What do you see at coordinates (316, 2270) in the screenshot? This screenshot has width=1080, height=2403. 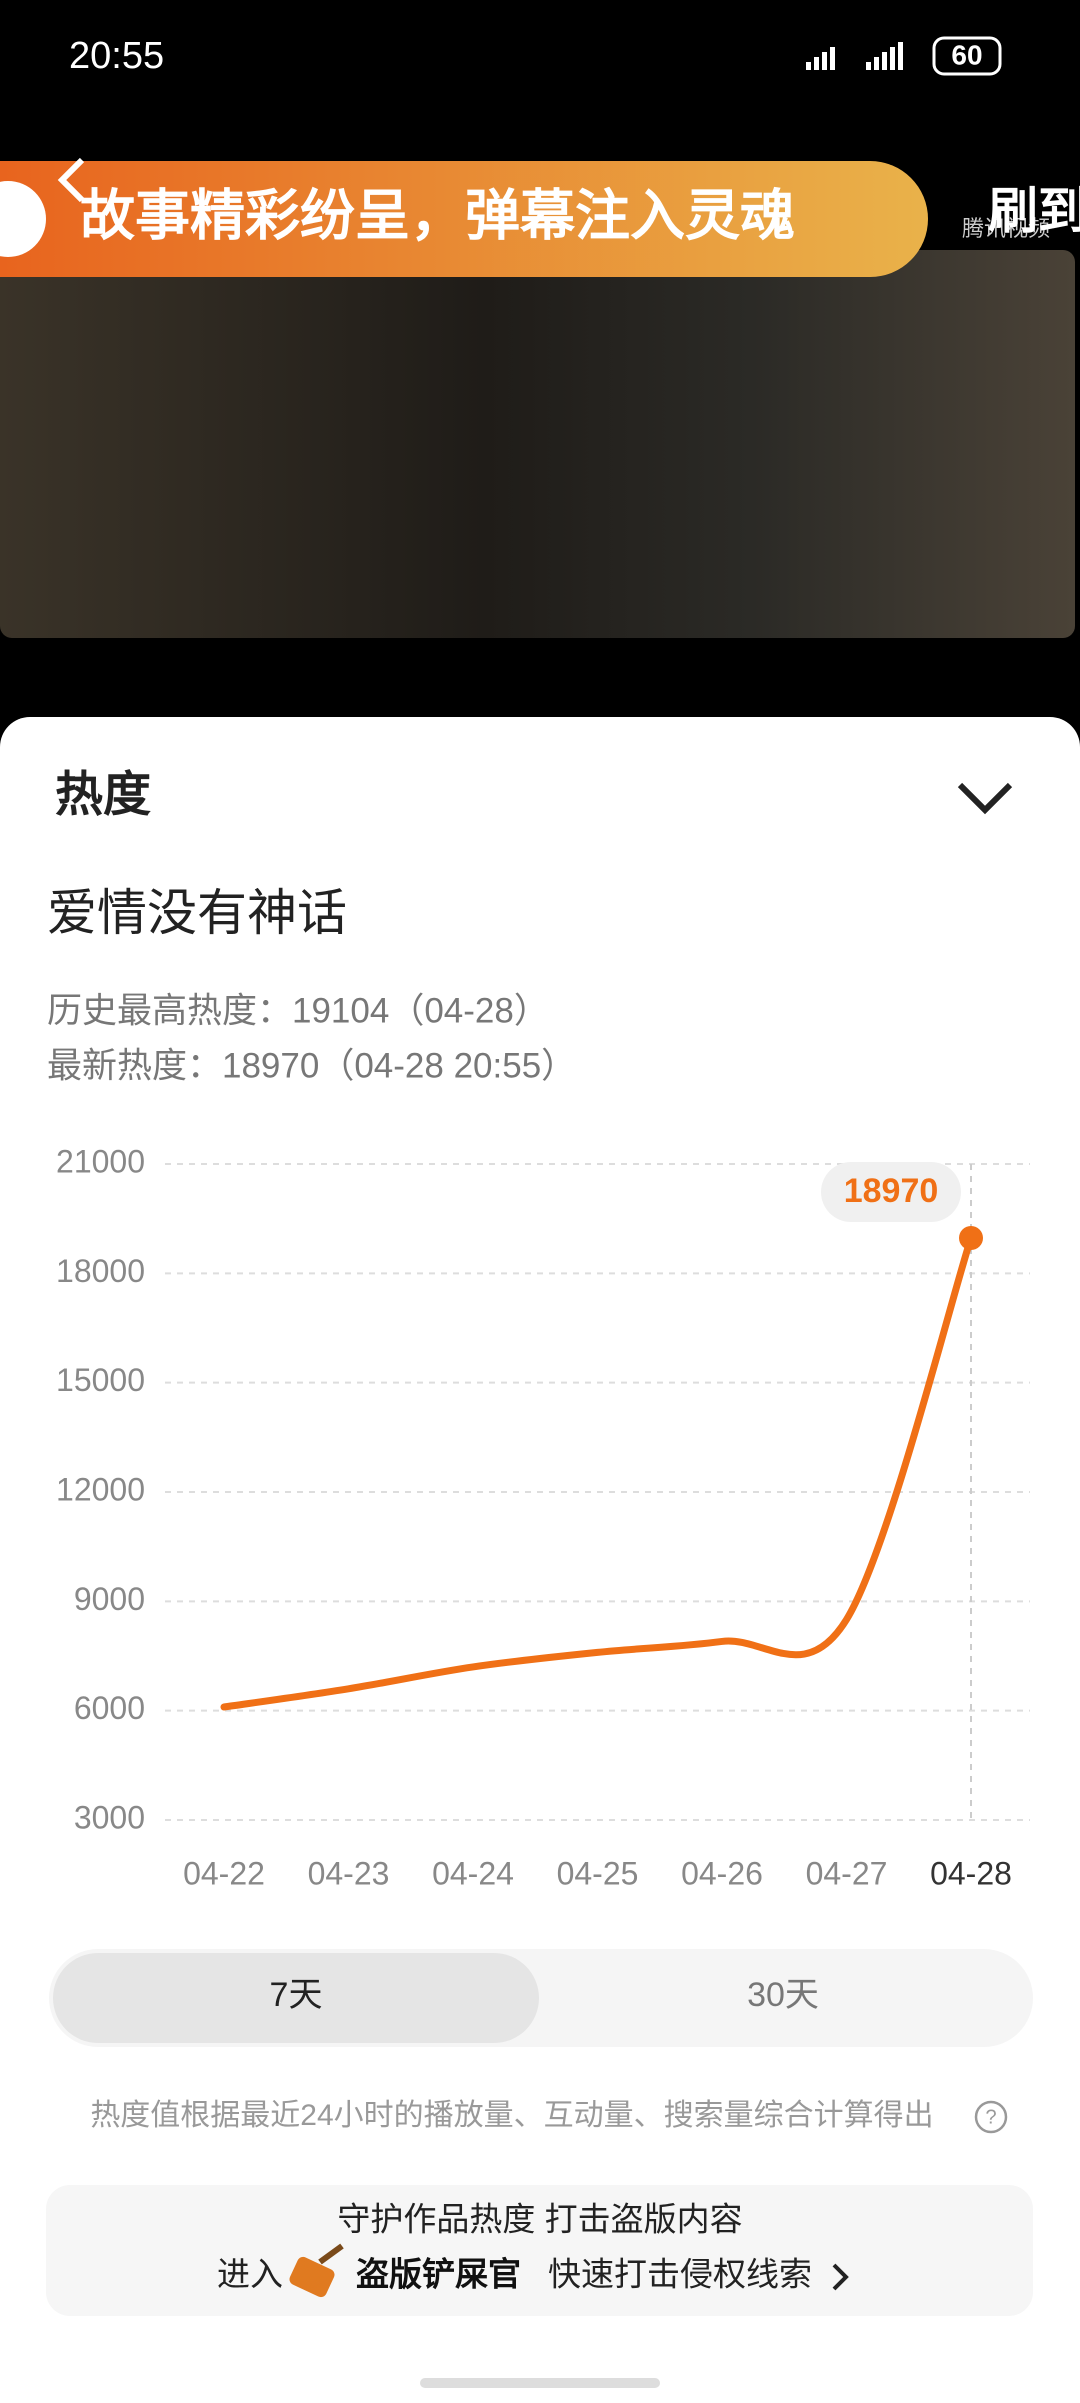 I see `shovel-icon` at bounding box center [316, 2270].